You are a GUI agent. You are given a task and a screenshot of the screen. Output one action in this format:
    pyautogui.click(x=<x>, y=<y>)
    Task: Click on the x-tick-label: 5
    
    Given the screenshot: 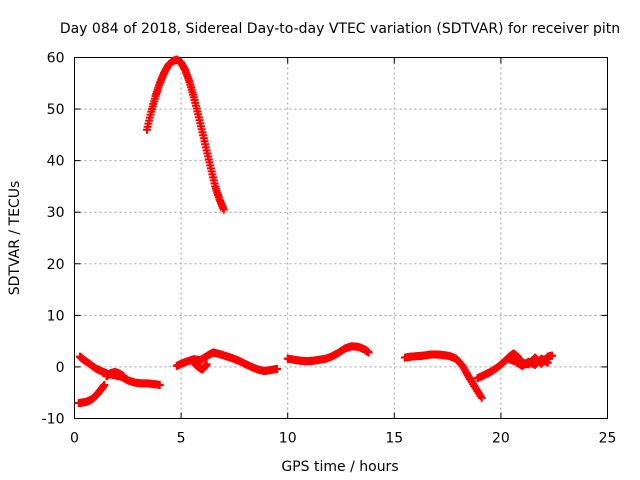 What is the action you would take?
    pyautogui.click(x=181, y=439)
    